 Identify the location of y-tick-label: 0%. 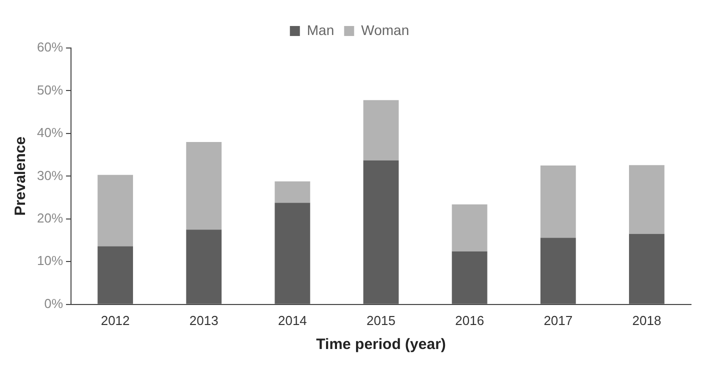
(54, 303).